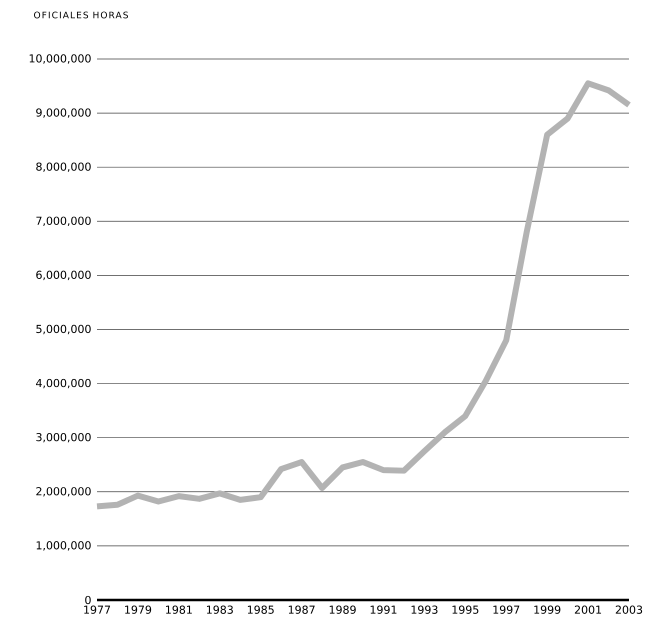 The width and height of the screenshot is (651, 628). Describe the element at coordinates (63, 221) in the screenshot. I see `y-tick-label: 7,000,000` at that location.